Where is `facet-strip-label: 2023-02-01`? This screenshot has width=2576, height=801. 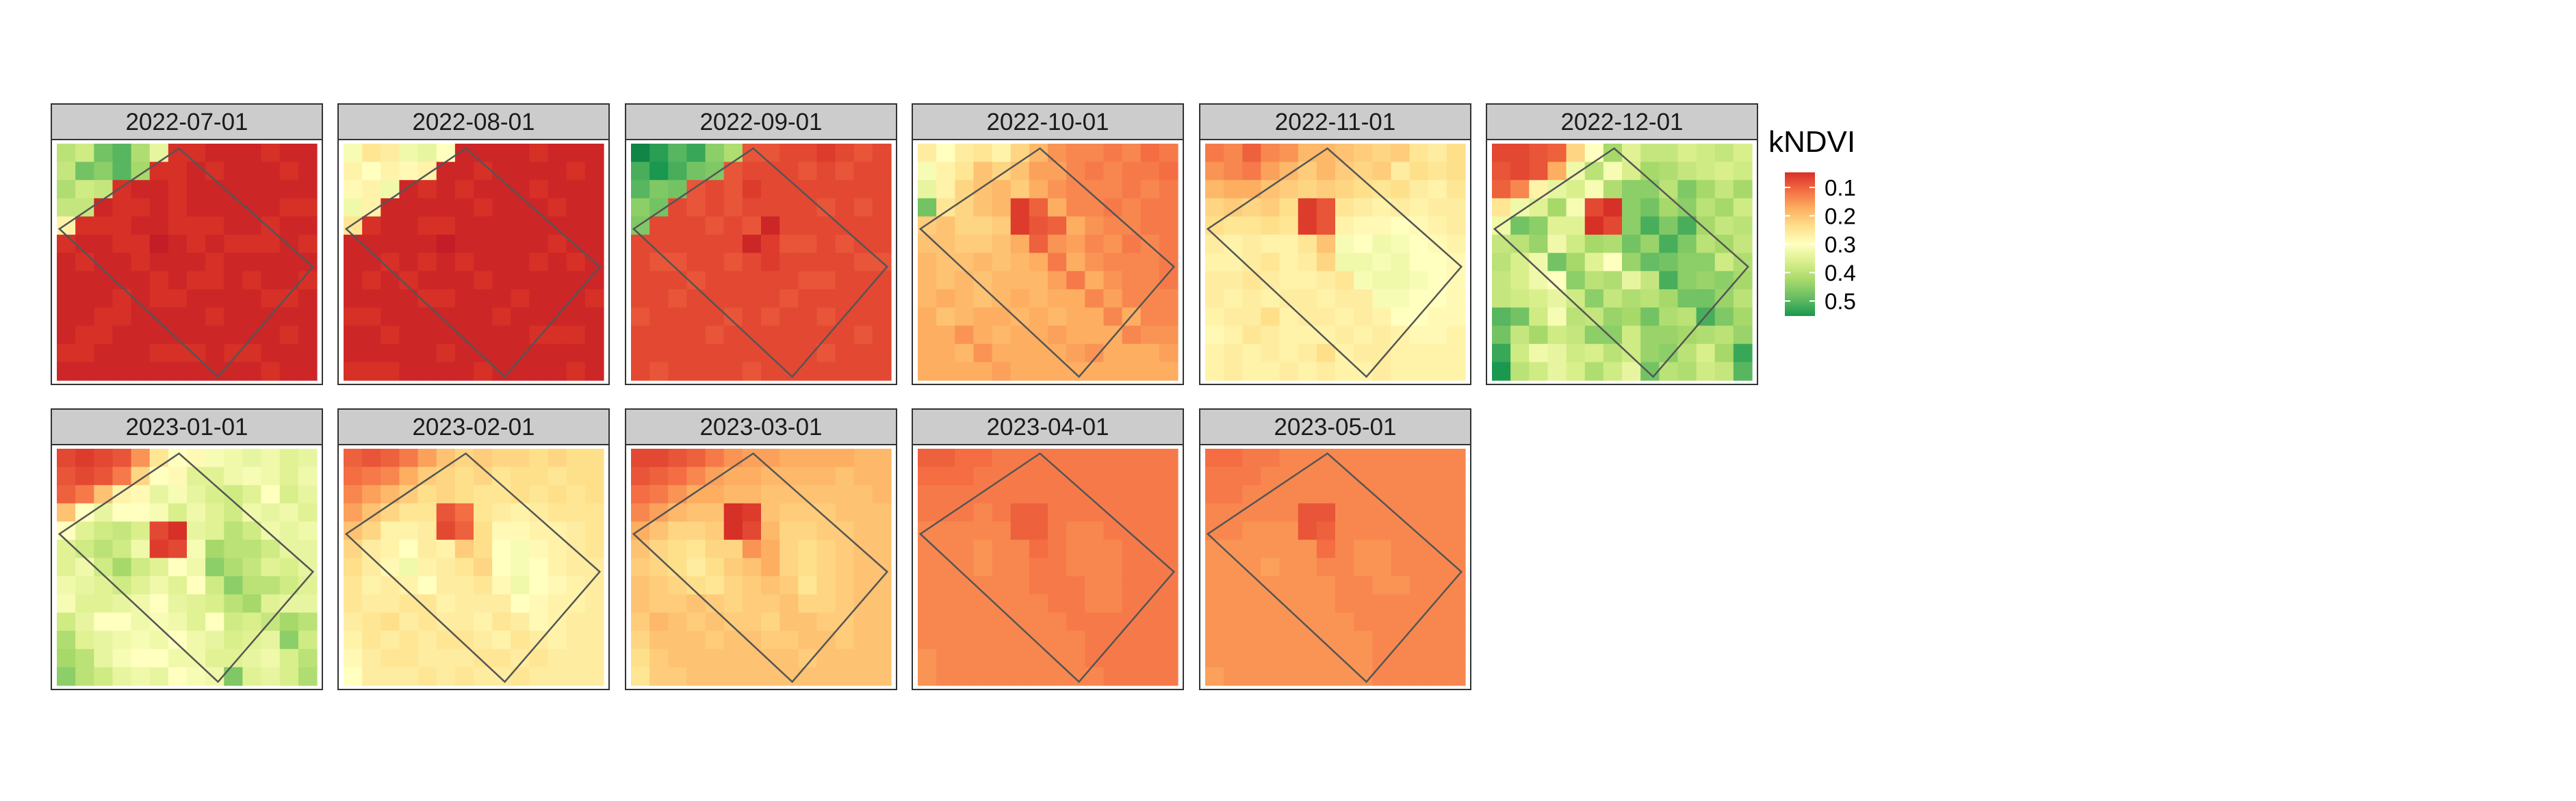 facet-strip-label: 2023-02-01 is located at coordinates (473, 427).